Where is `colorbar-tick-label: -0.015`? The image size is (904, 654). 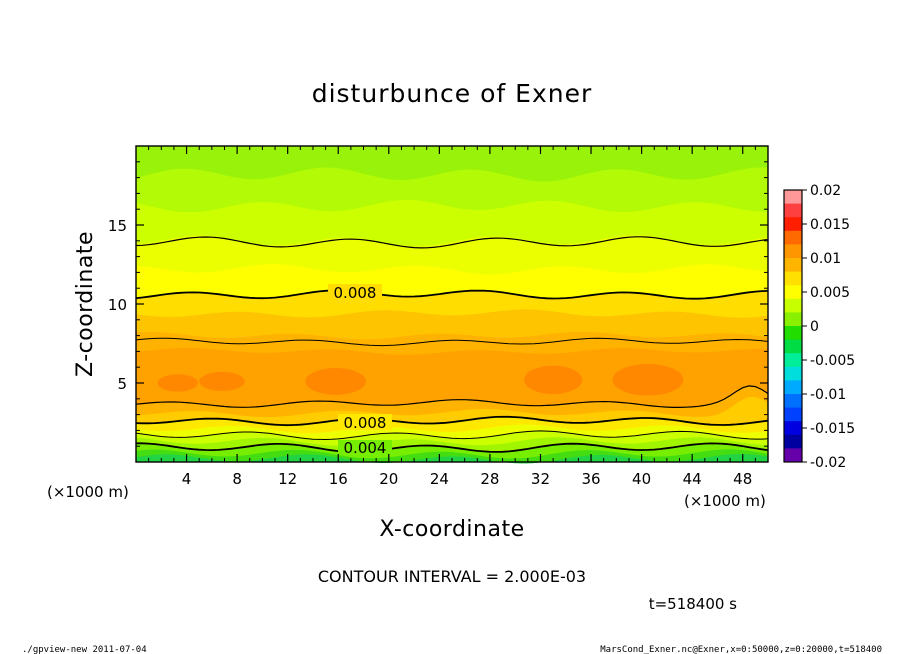
colorbar-tick-label: -0.015 is located at coordinates (832, 429).